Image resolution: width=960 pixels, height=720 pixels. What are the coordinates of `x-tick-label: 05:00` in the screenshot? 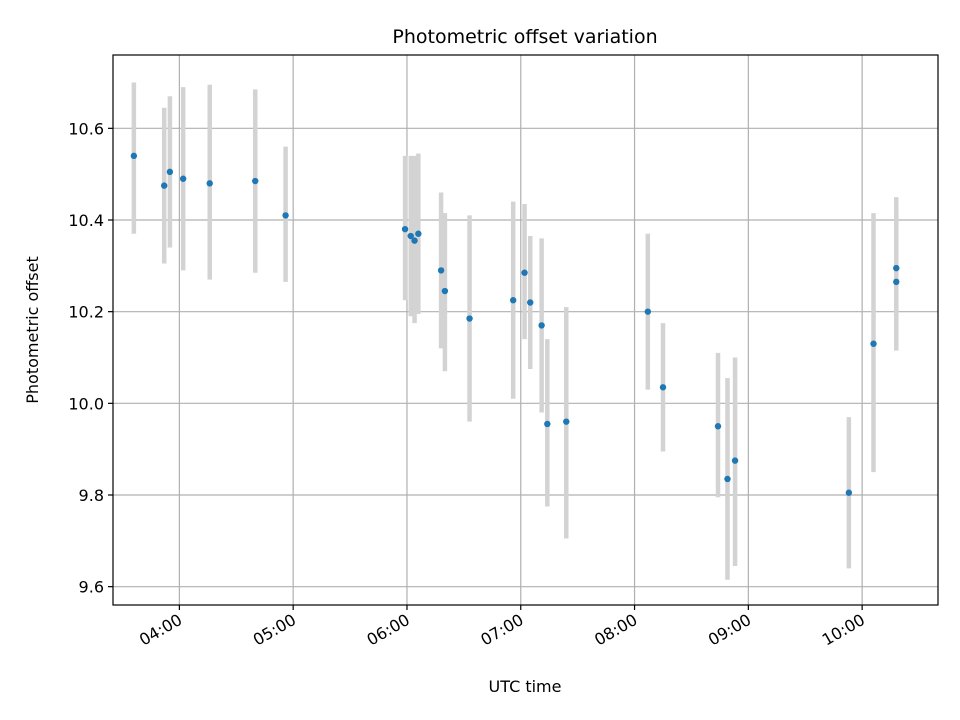 It's located at (274, 630).